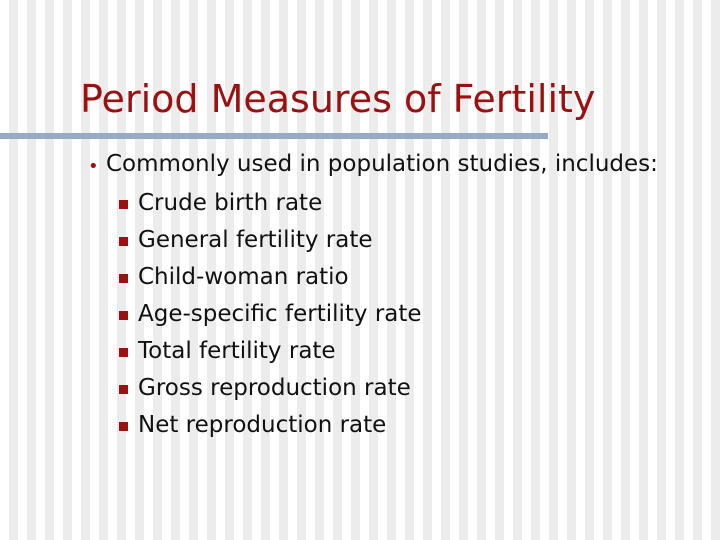 Image resolution: width=720 pixels, height=540 pixels. What do you see at coordinates (243, 277) in the screenshot?
I see `sub-bullet-text: Child-woman ratio` at bounding box center [243, 277].